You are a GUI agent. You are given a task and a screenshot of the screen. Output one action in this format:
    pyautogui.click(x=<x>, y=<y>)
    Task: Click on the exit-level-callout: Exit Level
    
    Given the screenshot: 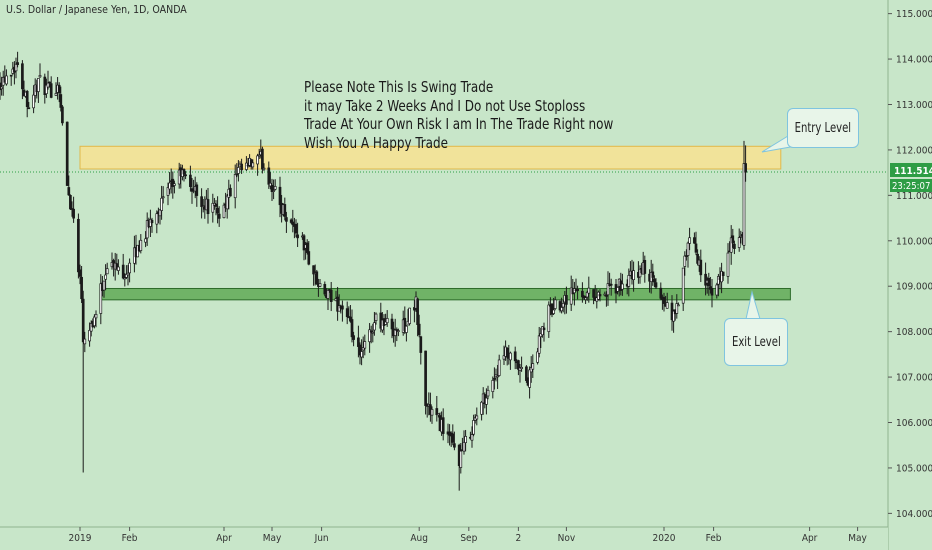 What is the action you would take?
    pyautogui.click(x=756, y=342)
    